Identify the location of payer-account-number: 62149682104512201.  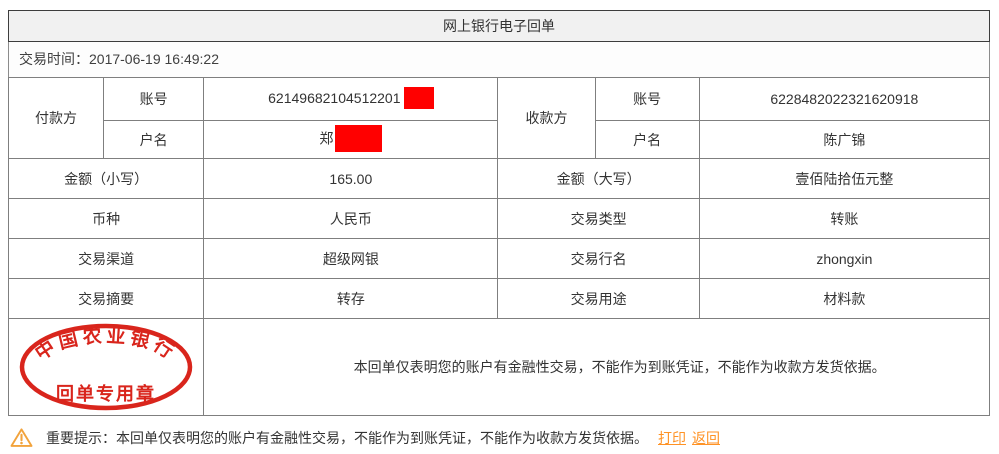
(334, 97).